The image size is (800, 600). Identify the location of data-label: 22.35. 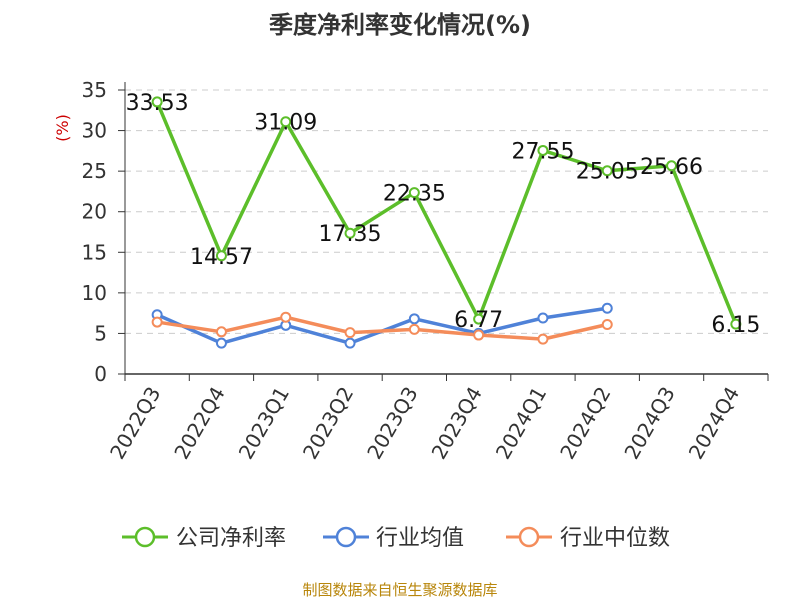
(414, 194).